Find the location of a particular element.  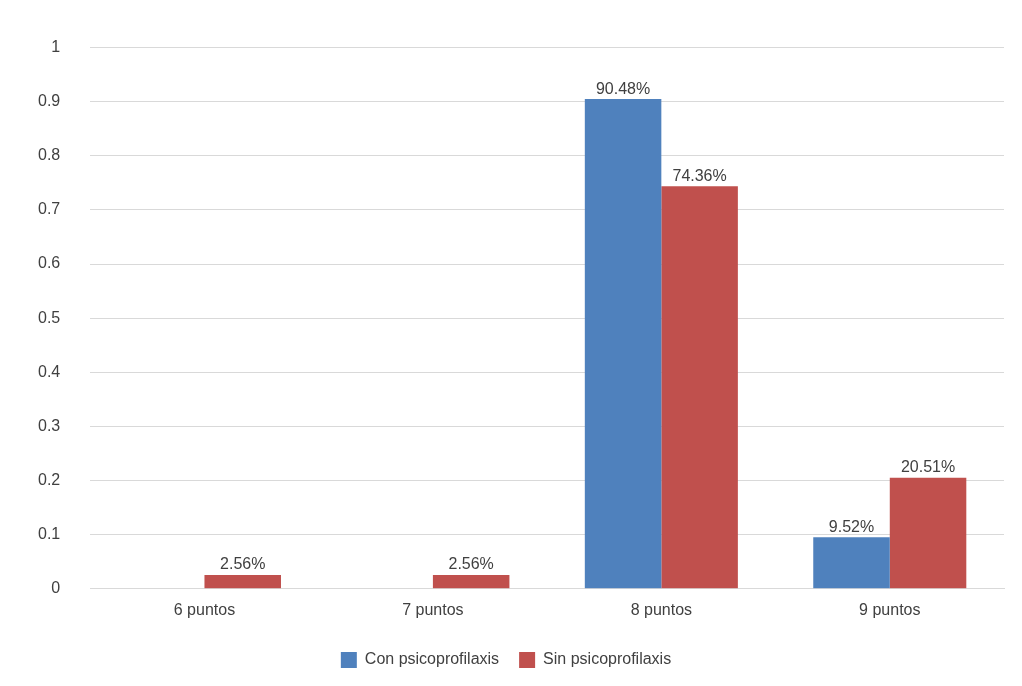

y-tick-label: 0.8 is located at coordinates (49, 155).